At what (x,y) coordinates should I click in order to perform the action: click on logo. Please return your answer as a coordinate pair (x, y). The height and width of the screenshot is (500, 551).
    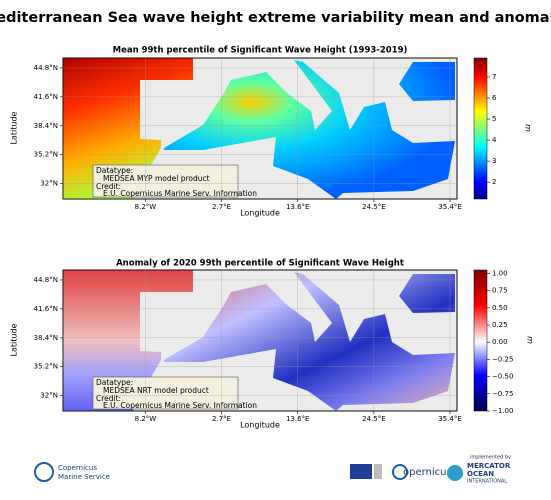
    Looking at the image, I should click on (378, 471).